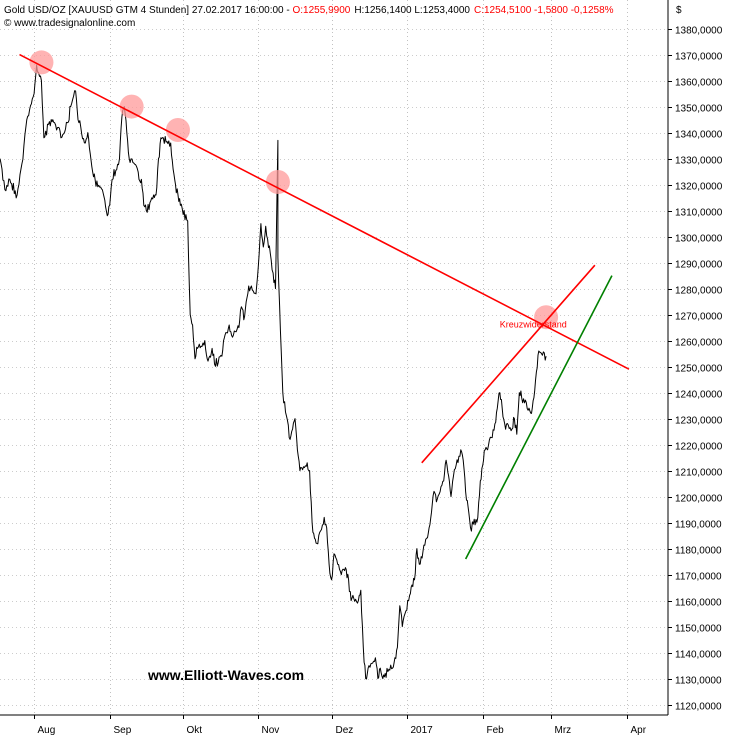 This screenshot has width=730, height=737. Describe the element at coordinates (699, 109) in the screenshot. I see `y-tick-label: 1350,0000` at that location.